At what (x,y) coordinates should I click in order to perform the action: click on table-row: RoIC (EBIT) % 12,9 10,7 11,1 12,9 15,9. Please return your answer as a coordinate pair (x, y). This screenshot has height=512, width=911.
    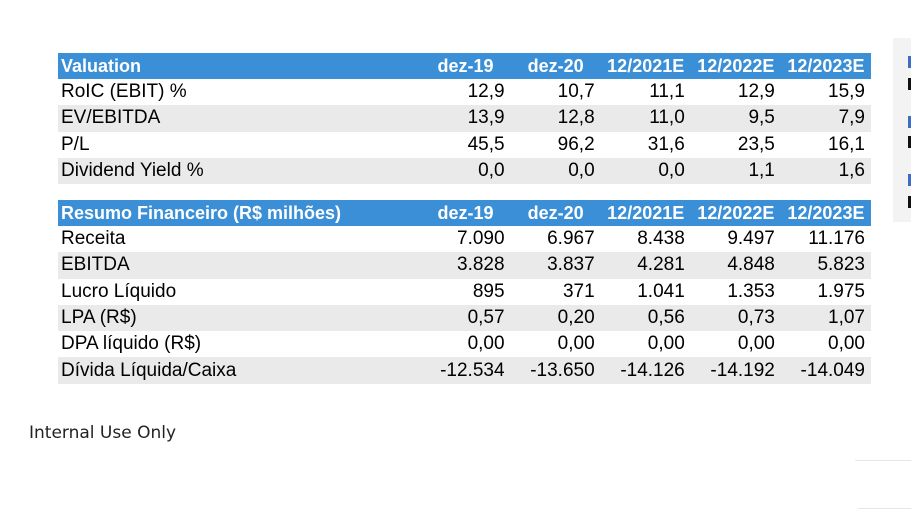
    Looking at the image, I should click on (464, 92).